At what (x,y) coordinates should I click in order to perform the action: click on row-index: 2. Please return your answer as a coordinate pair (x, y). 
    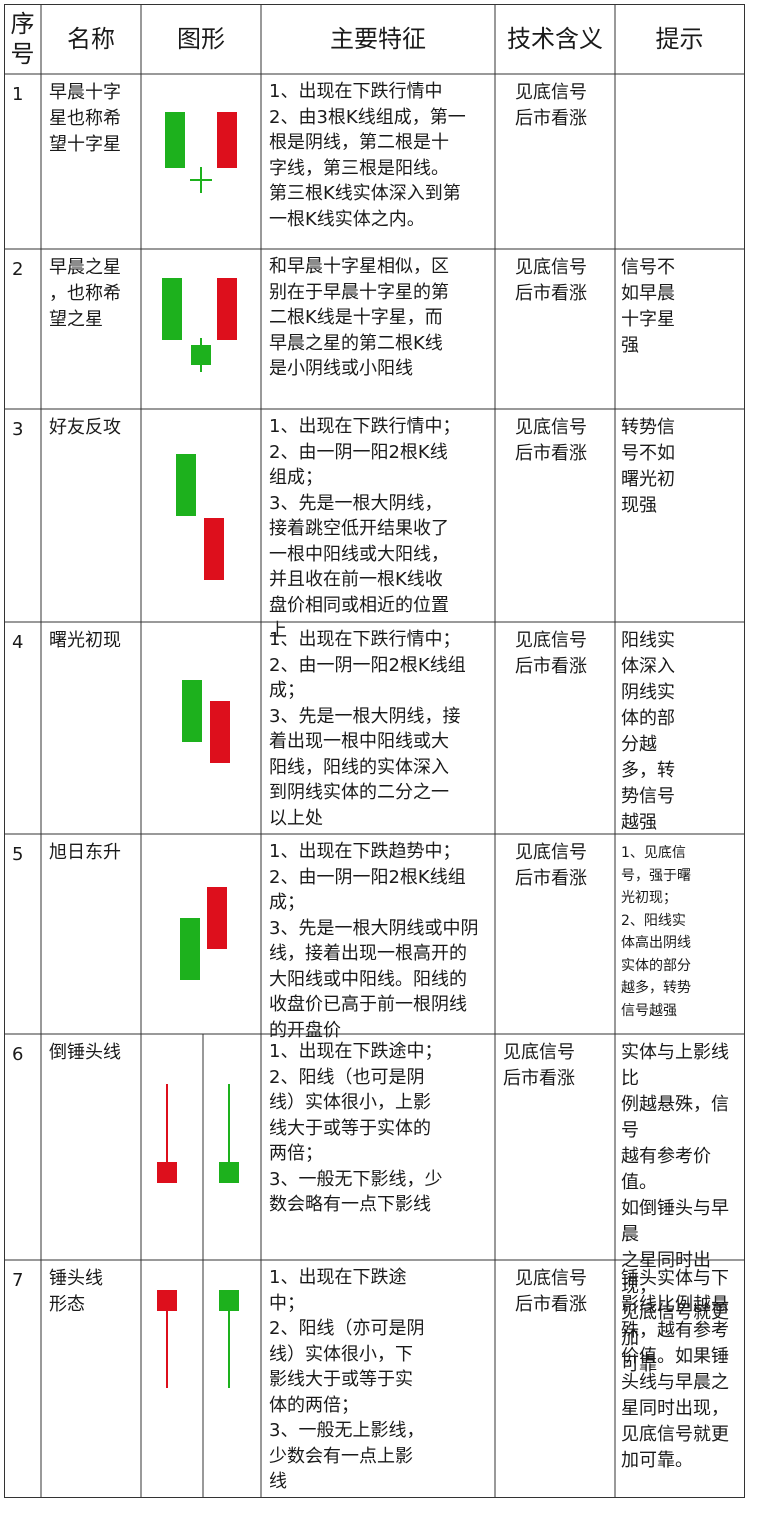
    Looking at the image, I should click on (18, 269).